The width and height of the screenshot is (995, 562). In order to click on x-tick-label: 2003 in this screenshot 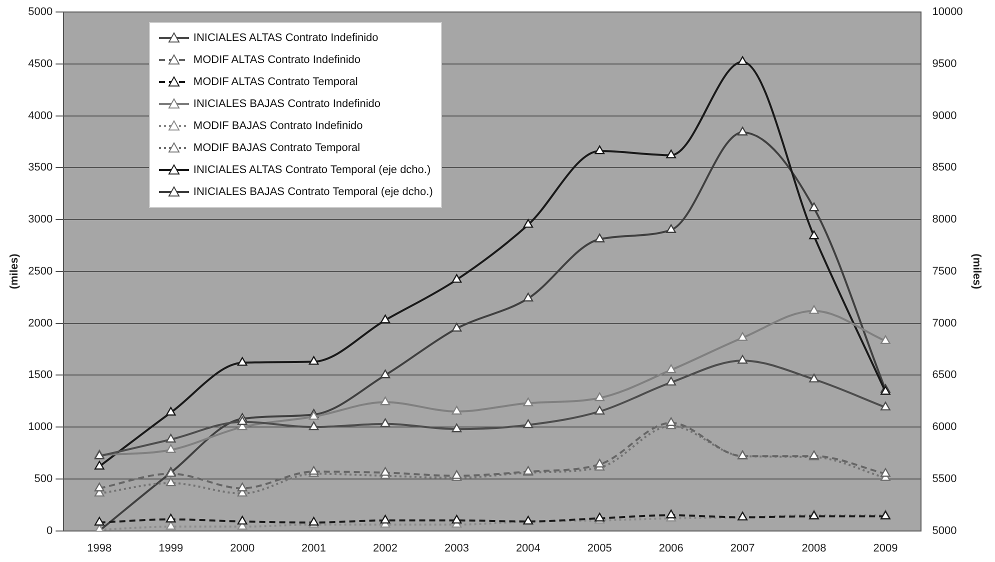, I will do `click(456, 548)`.